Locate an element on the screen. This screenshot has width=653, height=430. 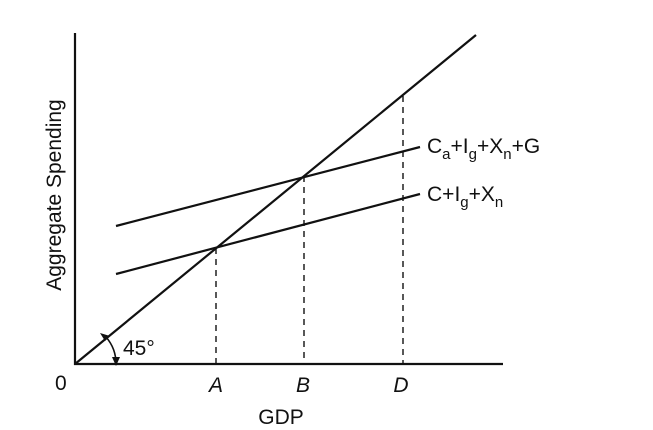
lower-line-label: C+Ig+Xn is located at coordinates (465, 197).